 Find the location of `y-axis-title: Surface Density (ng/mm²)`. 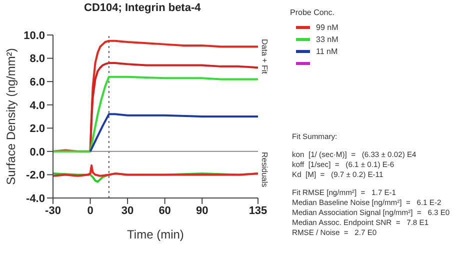

y-axis-title: Surface Density (ng/mm²) is located at coordinates (11, 116).